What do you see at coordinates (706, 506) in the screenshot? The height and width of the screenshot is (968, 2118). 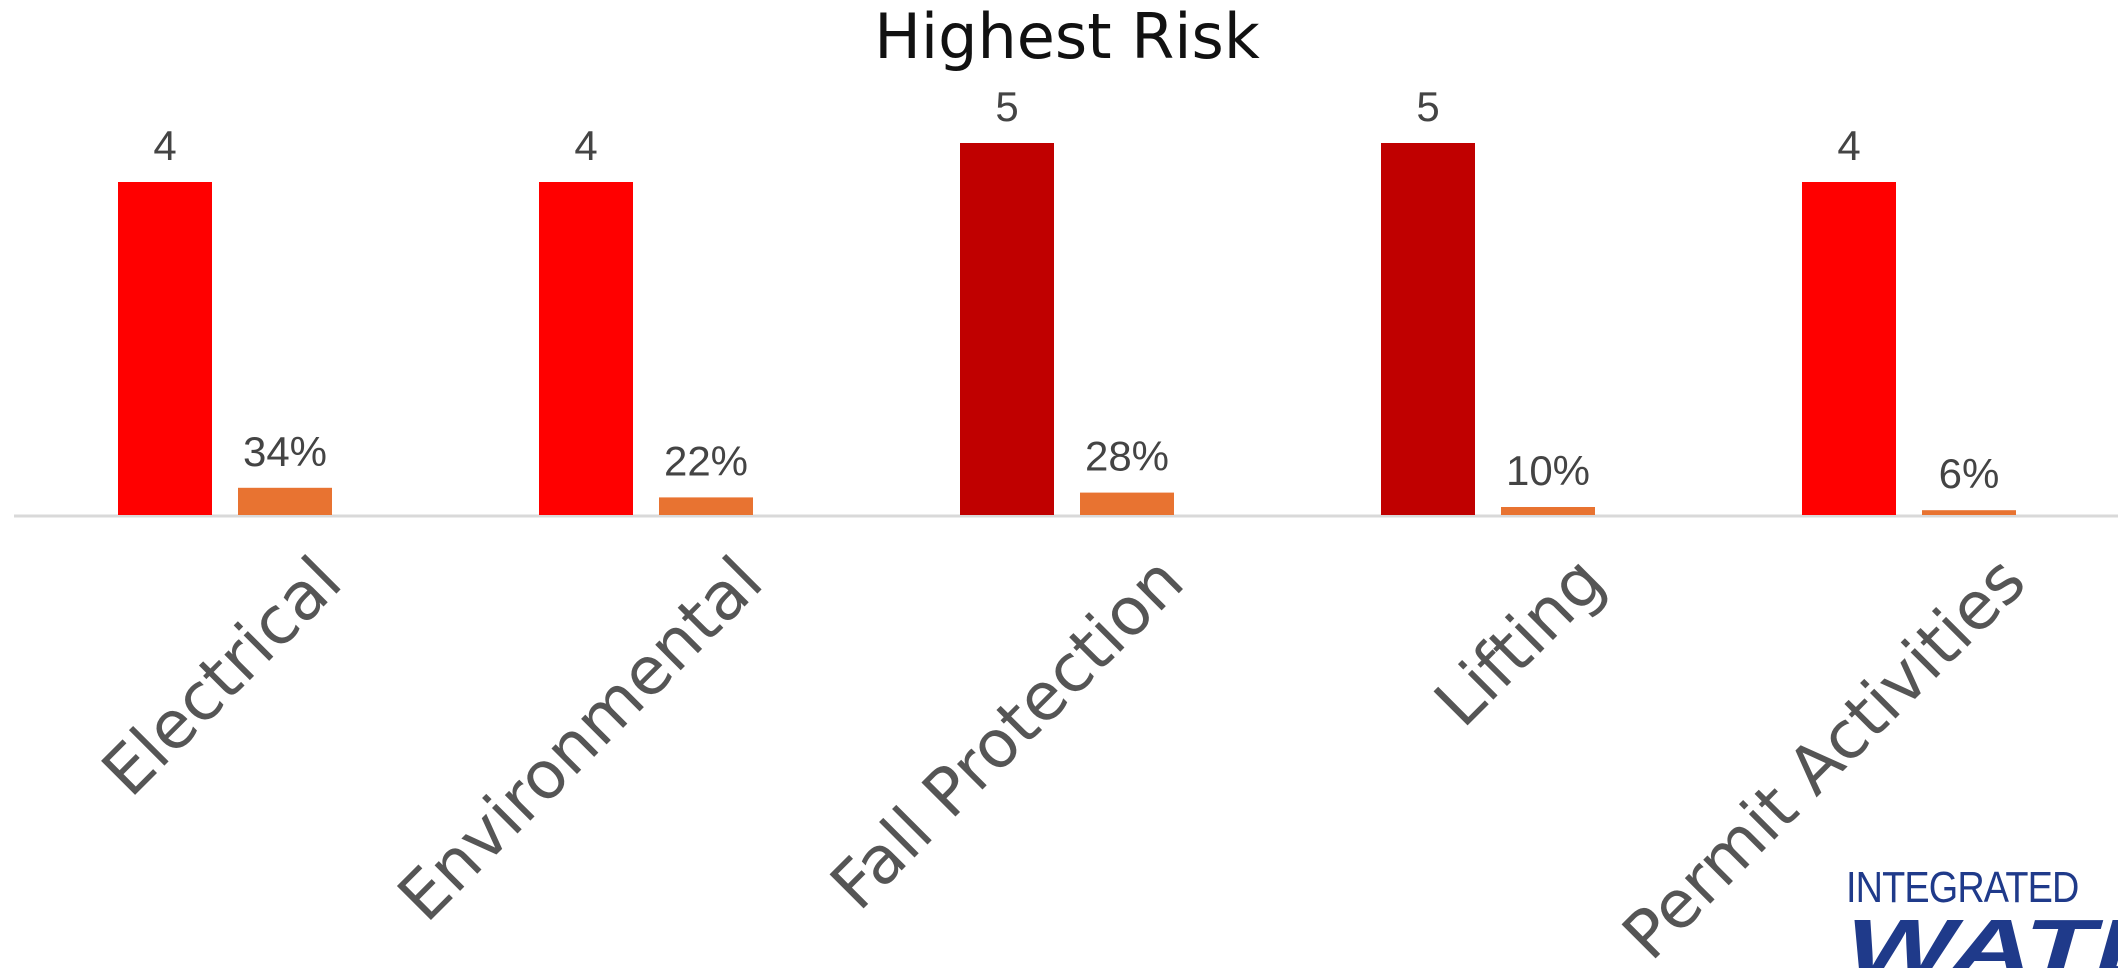 I see `bar-environmental-percent` at bounding box center [706, 506].